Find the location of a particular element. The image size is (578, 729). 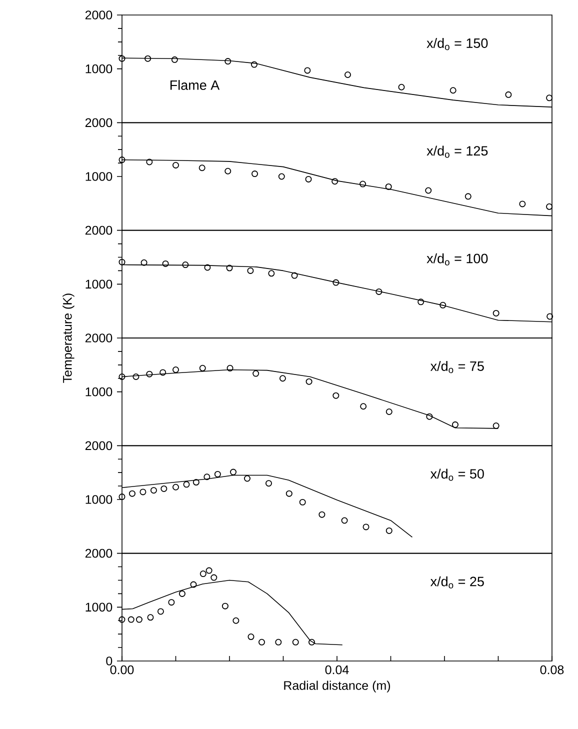

annotation: x/d$_{o}$ = 50 is located at coordinates (457, 474).